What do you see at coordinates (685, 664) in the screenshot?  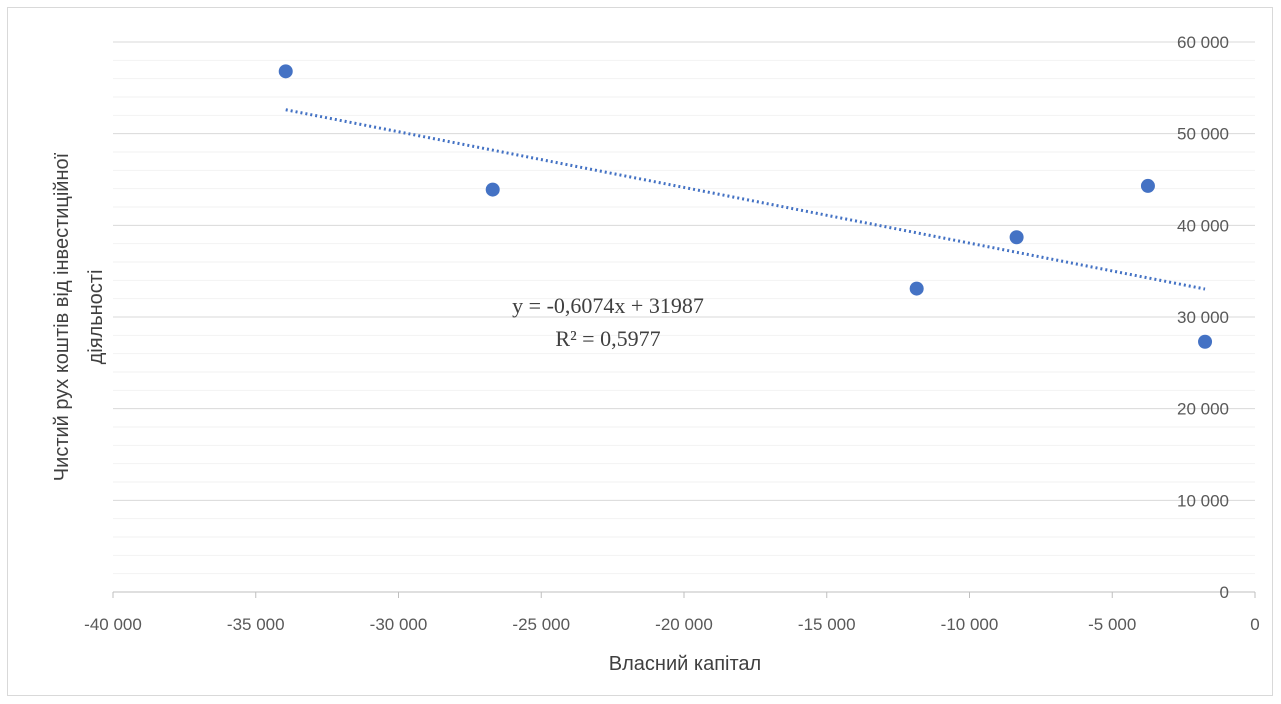 I see `x-axis-title: Власний капітал` at bounding box center [685, 664].